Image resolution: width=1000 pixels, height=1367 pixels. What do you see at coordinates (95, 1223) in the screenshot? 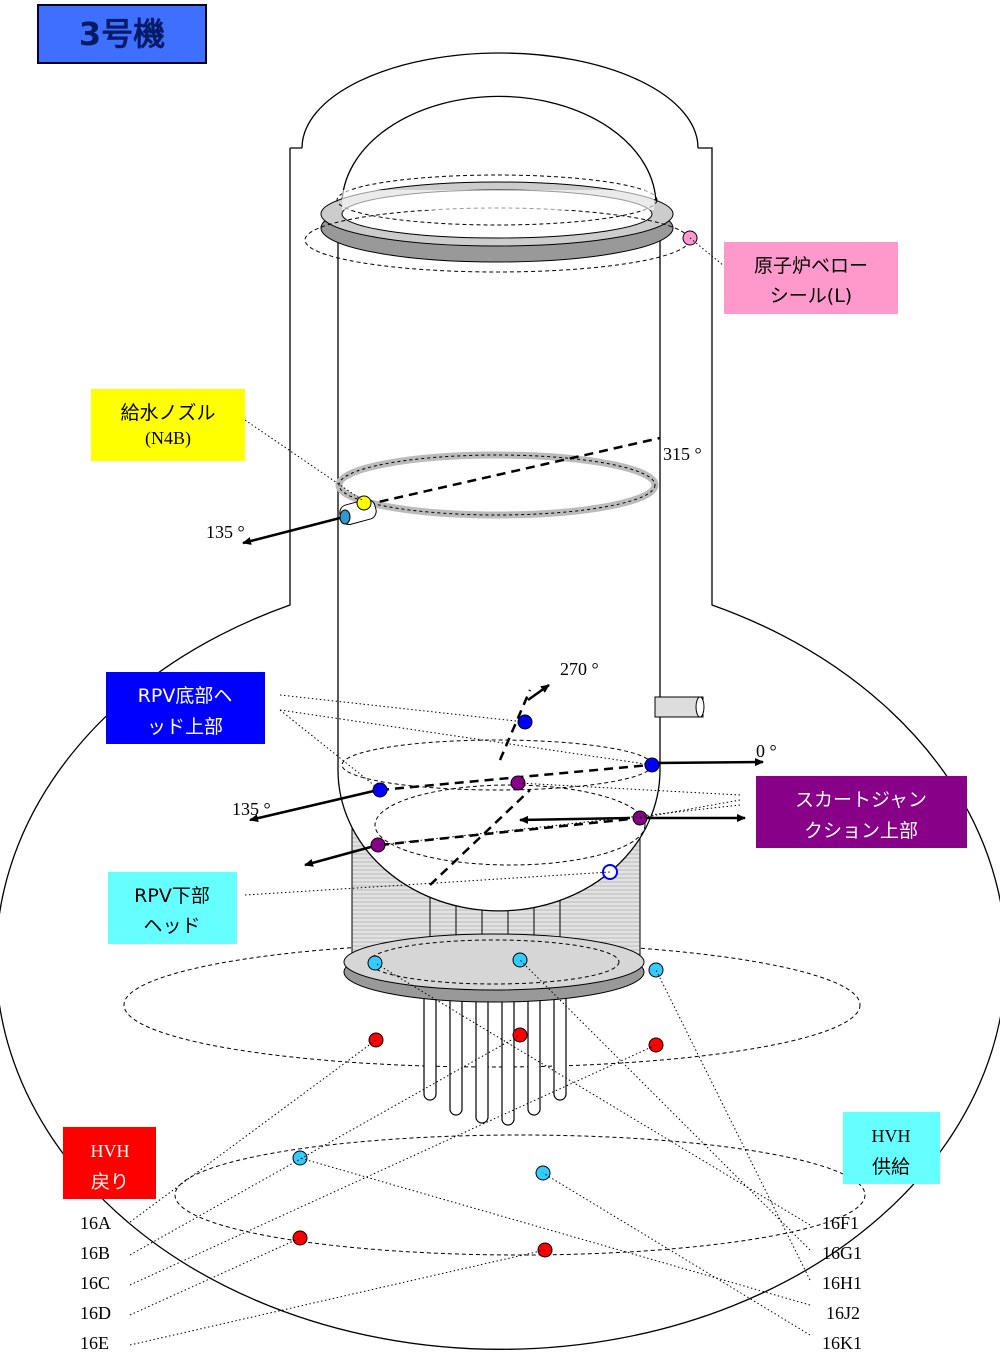
I see `point-id: 16A` at bounding box center [95, 1223].